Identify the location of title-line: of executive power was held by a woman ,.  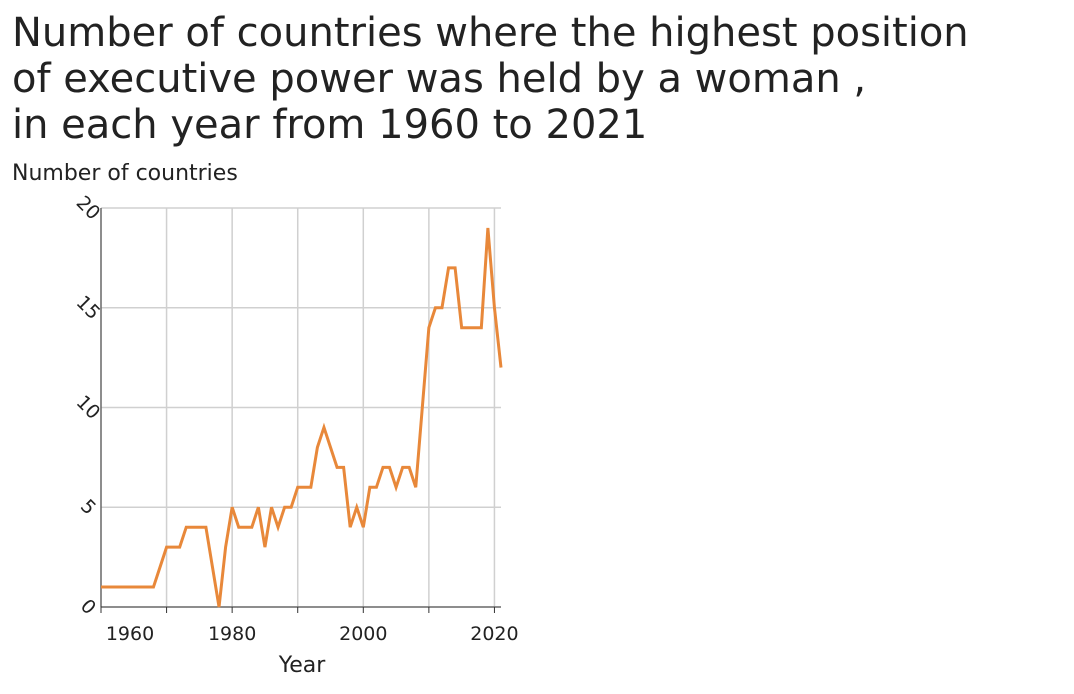
(439, 79).